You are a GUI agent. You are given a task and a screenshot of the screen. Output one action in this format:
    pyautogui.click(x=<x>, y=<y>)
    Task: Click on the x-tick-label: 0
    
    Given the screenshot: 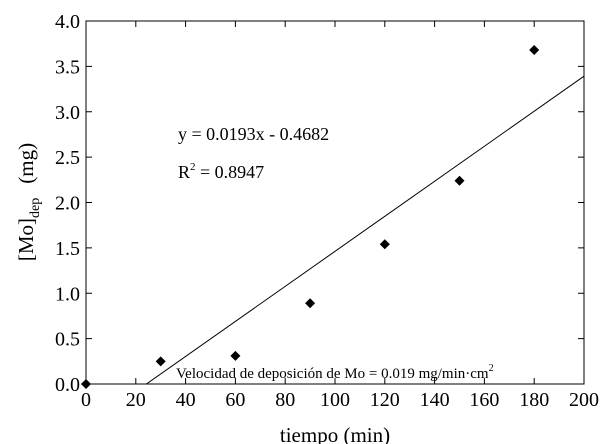 What is the action you would take?
    pyautogui.click(x=86, y=400)
    